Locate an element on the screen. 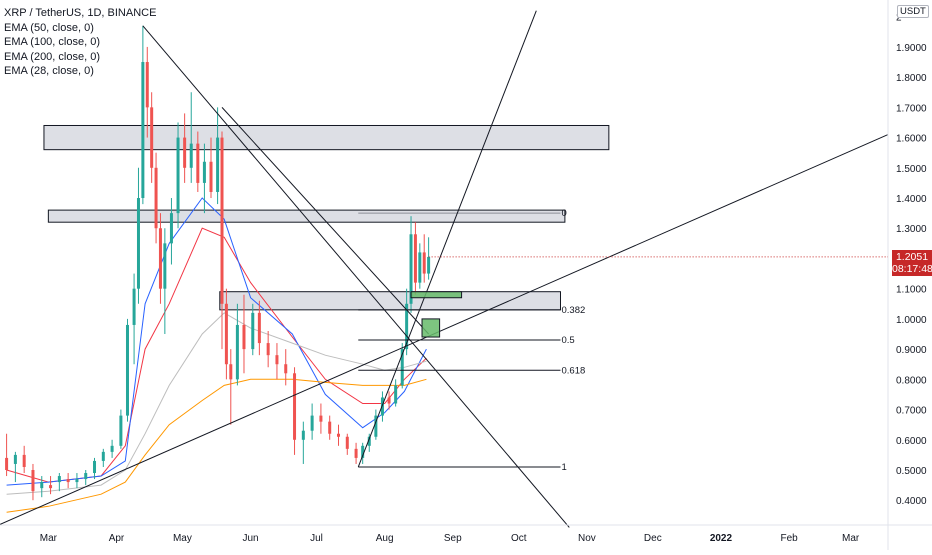 This screenshot has width=932, height=555. fib-level-label: 0.382 is located at coordinates (573, 310).